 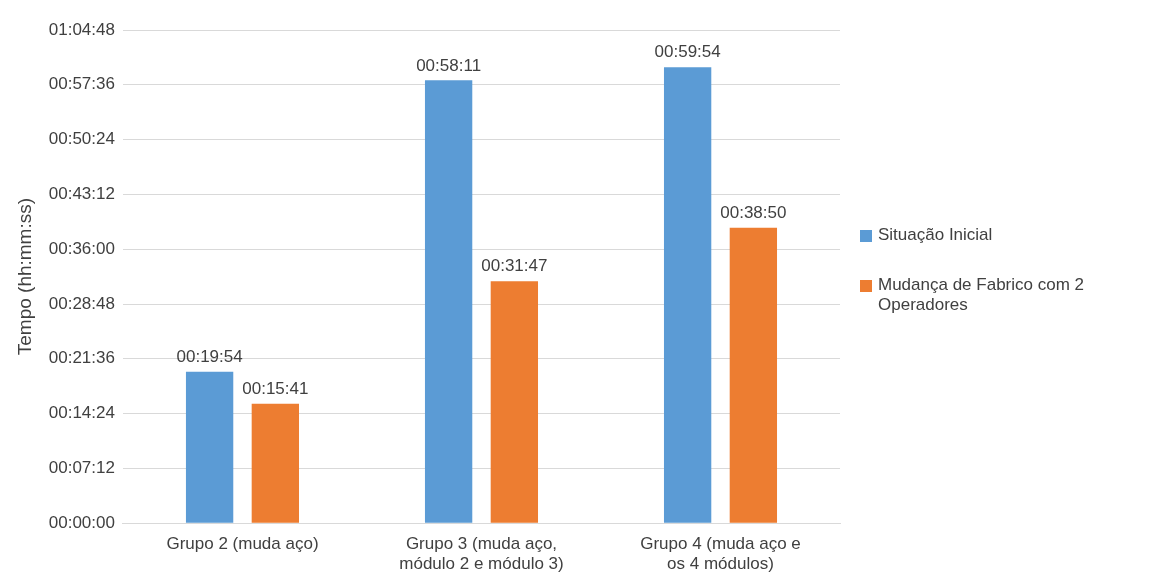 I want to click on y-tick-label: 00:57:36, so click(x=81, y=84).